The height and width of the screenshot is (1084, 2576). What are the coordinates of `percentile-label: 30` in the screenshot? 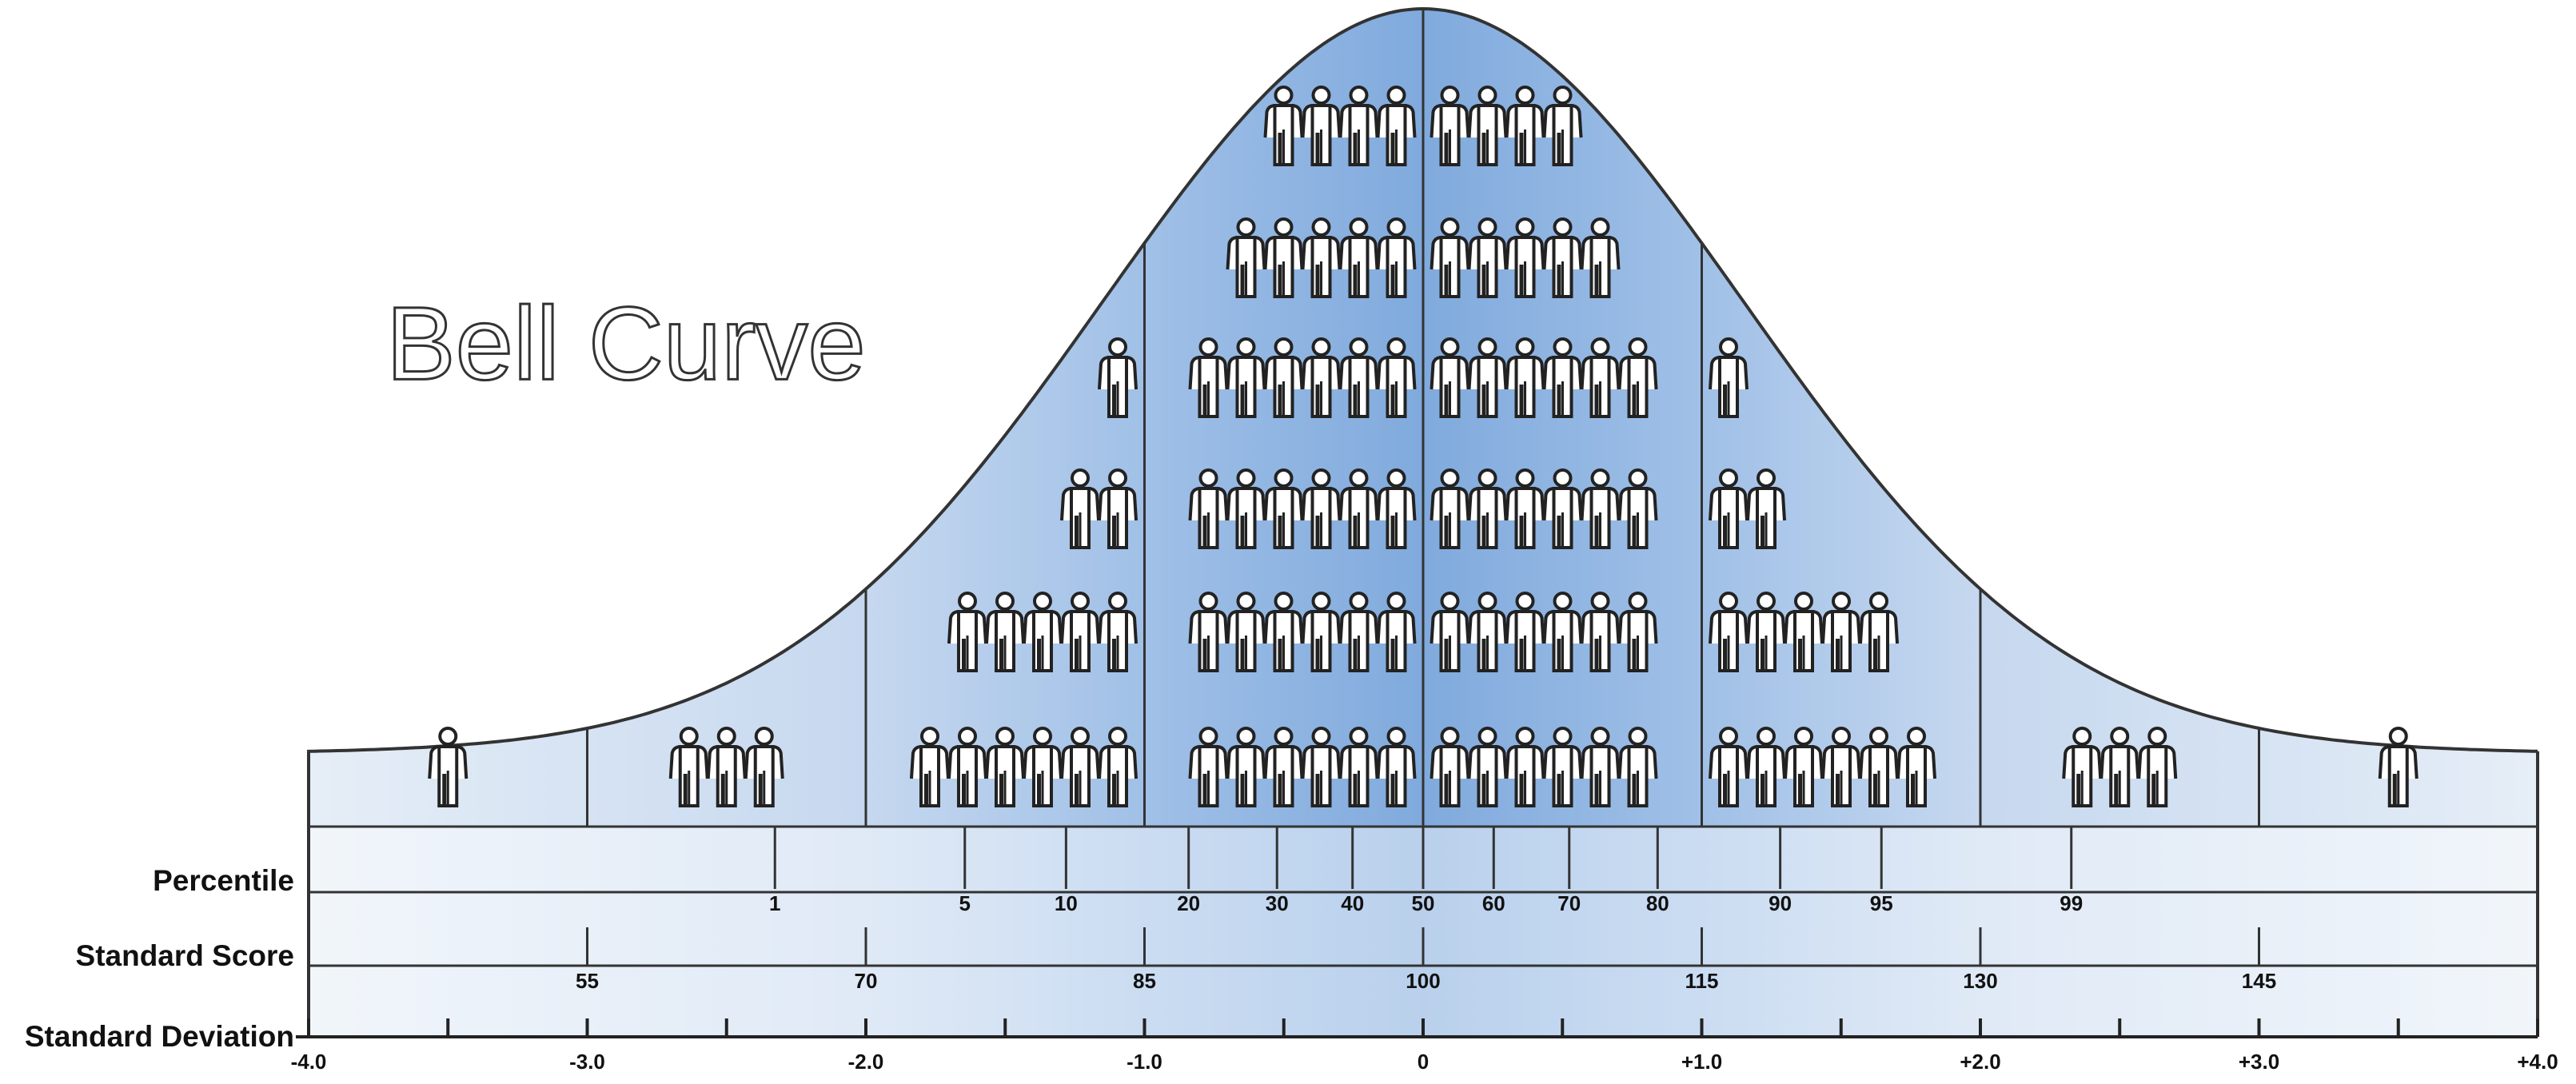 It's located at (1277, 903).